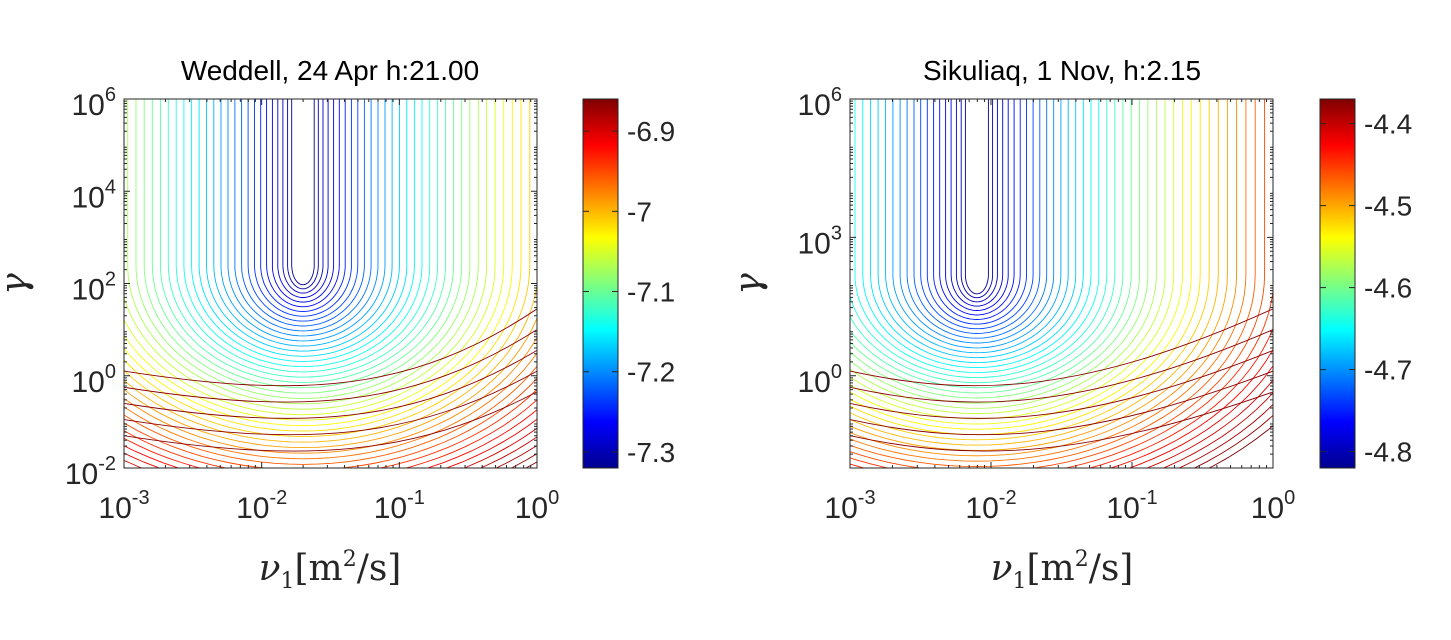 This screenshot has height=640, width=1451. I want to click on colorbar-tick-label: -4.7, so click(1388, 370).